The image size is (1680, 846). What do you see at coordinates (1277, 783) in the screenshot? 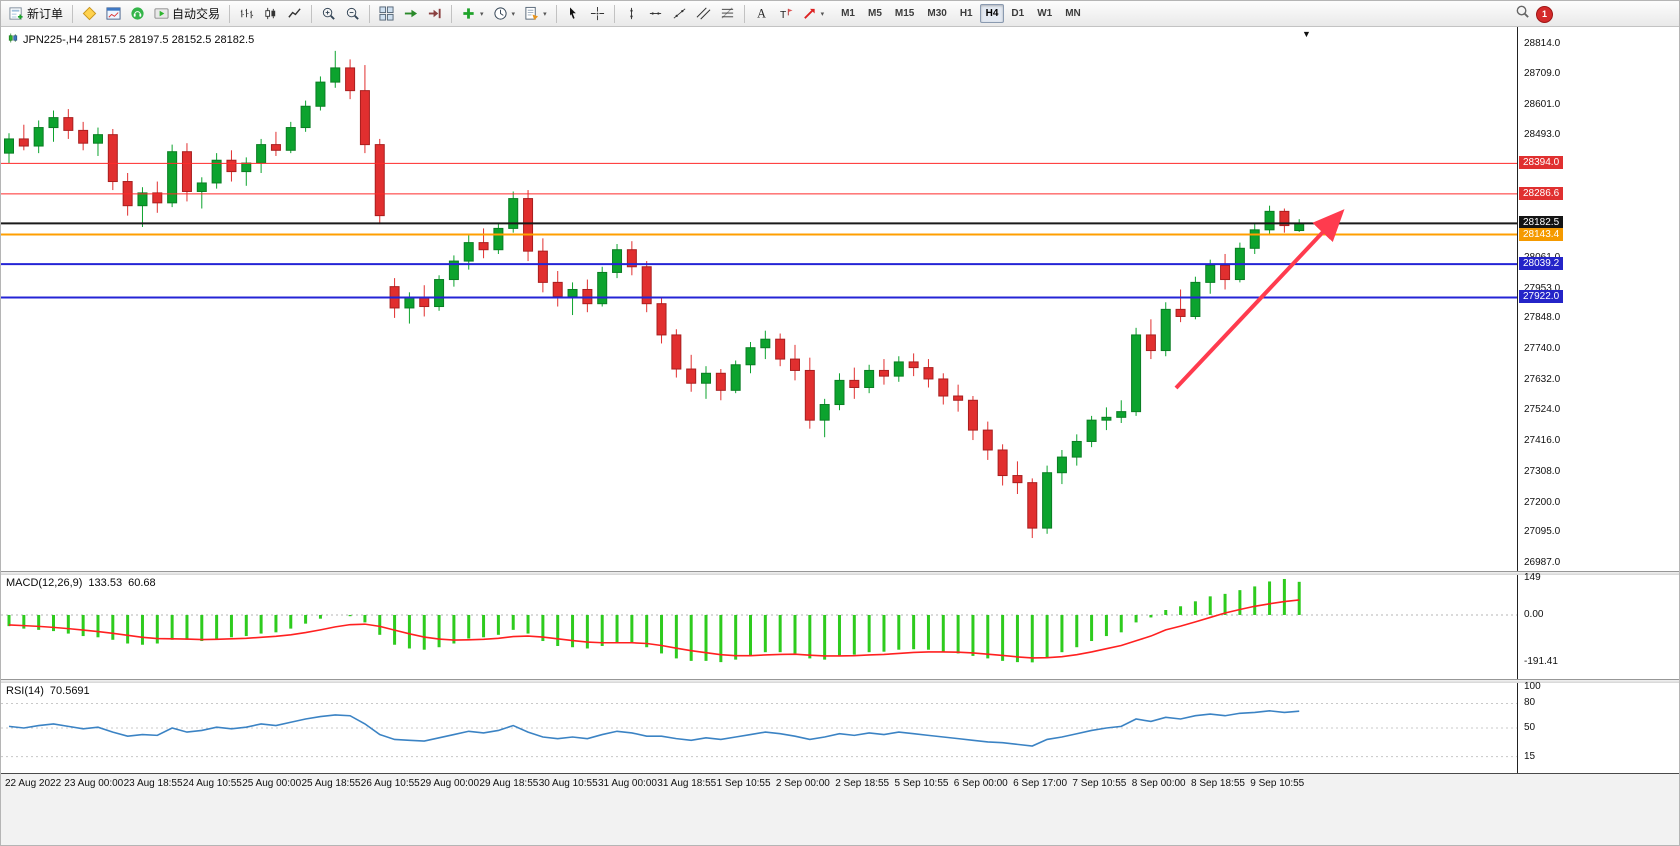
I see `time-label: 9 Sep 10:55` at bounding box center [1277, 783].